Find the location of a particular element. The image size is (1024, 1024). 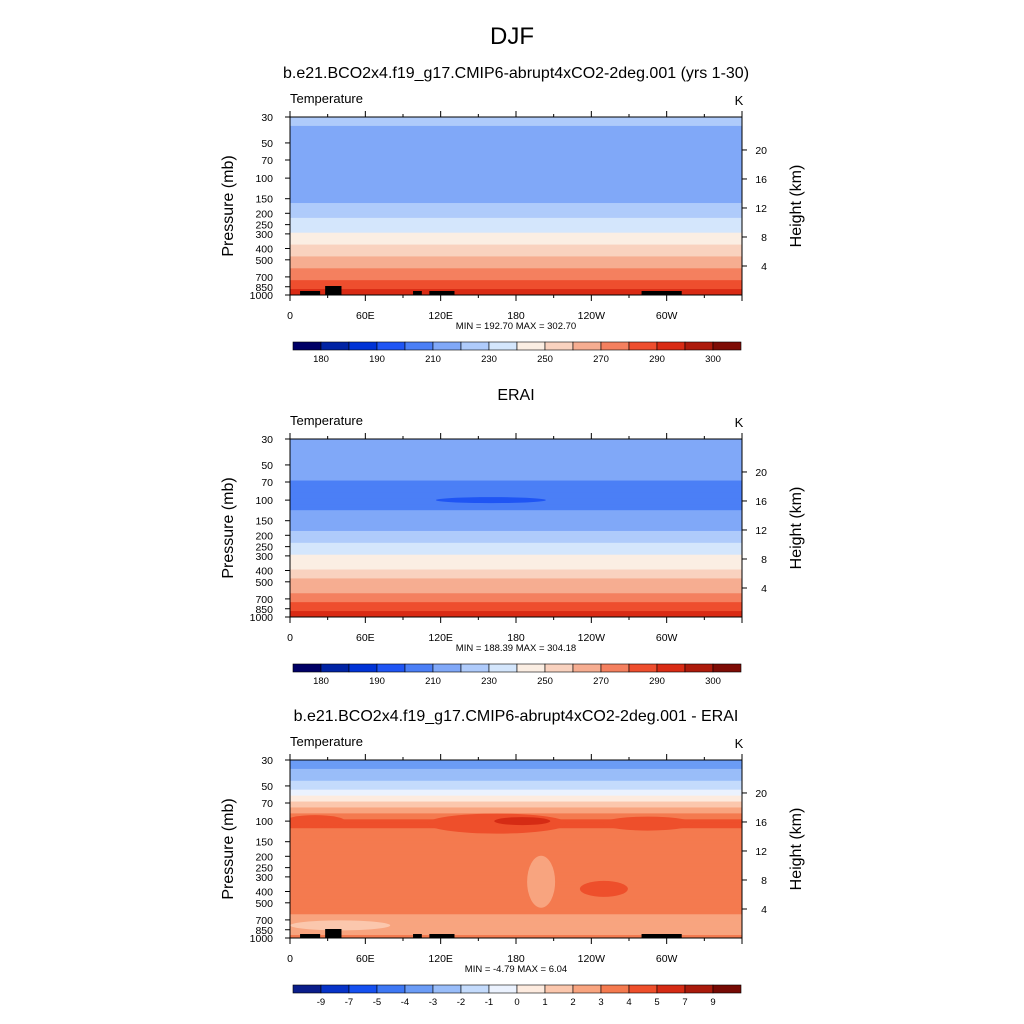

x-tick-label: 0 is located at coordinates (290, 638).